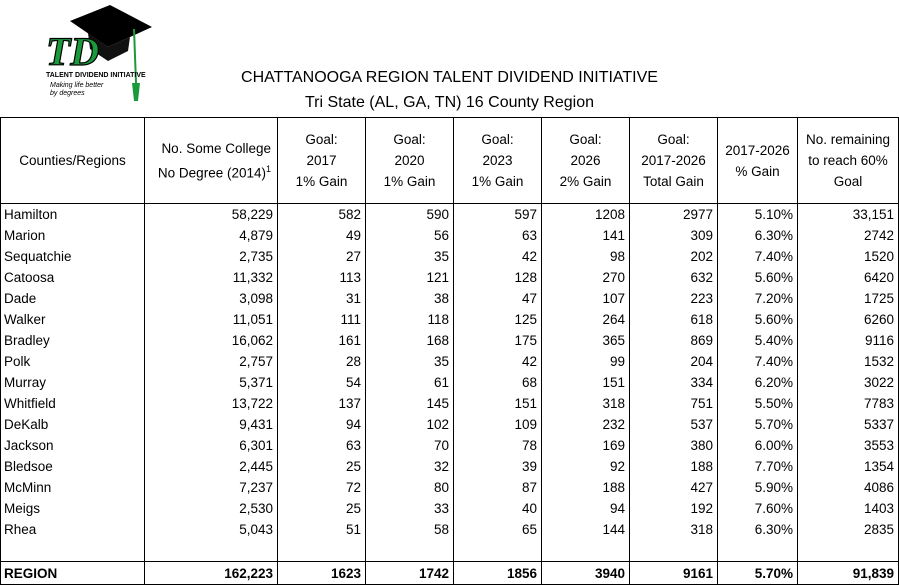  Describe the element at coordinates (72, 361) in the screenshot. I see `cell-county: Polk` at that location.